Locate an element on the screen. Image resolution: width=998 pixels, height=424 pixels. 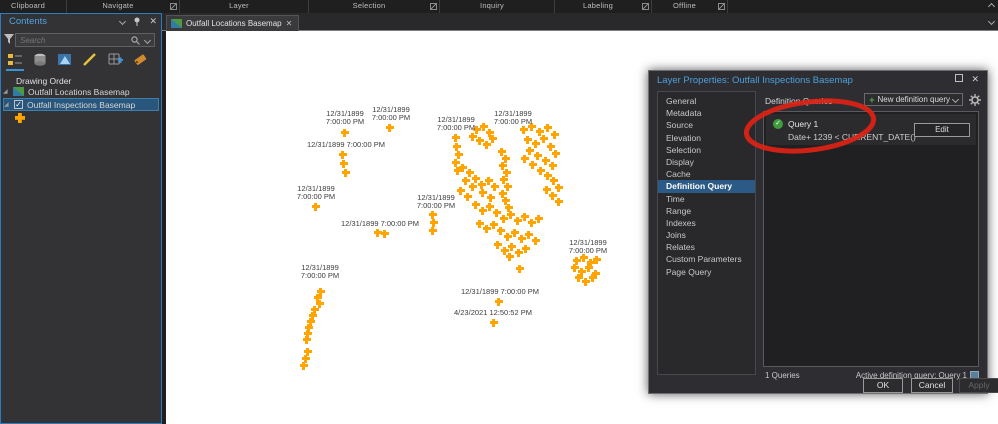
contents-toolbar is located at coordinates (77, 61).